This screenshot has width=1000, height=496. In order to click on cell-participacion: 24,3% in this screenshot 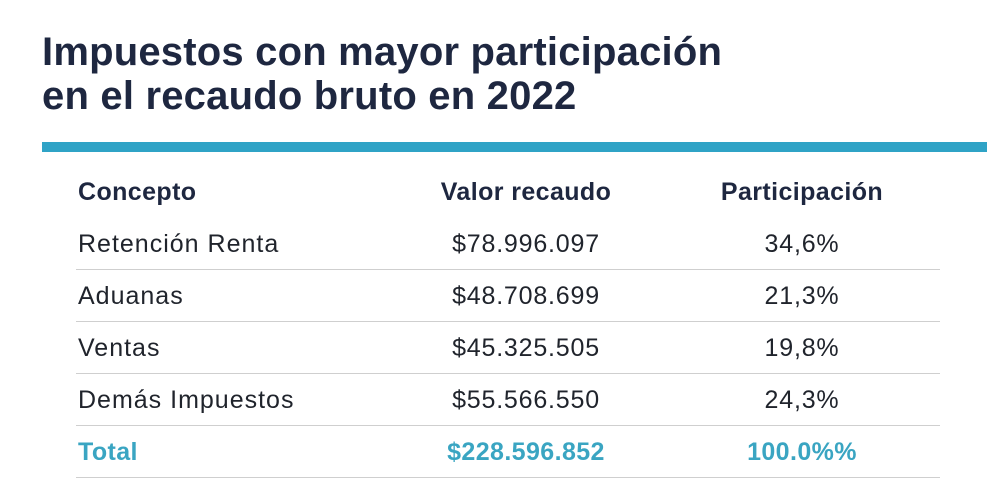, I will do `click(802, 400)`.